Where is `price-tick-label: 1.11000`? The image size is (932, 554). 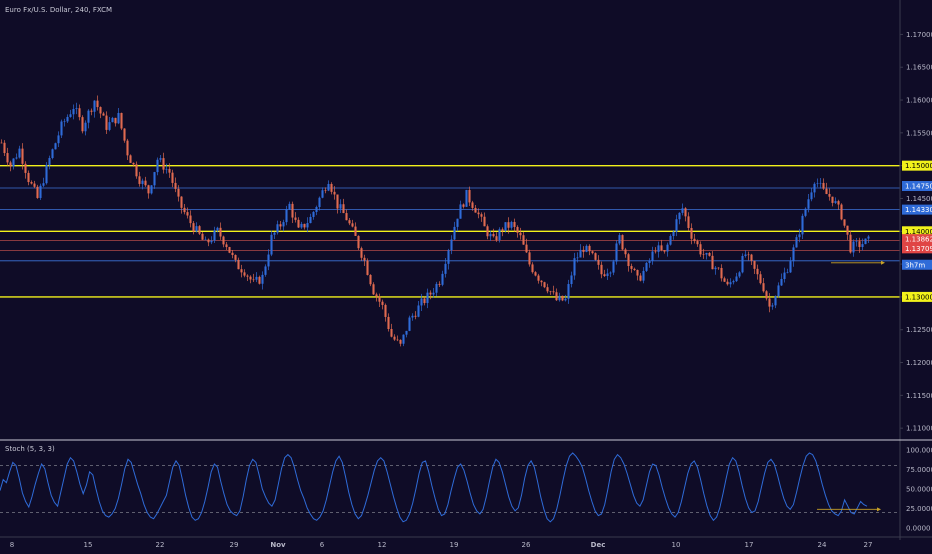
price-tick-label: 1.11000 is located at coordinates (919, 429).